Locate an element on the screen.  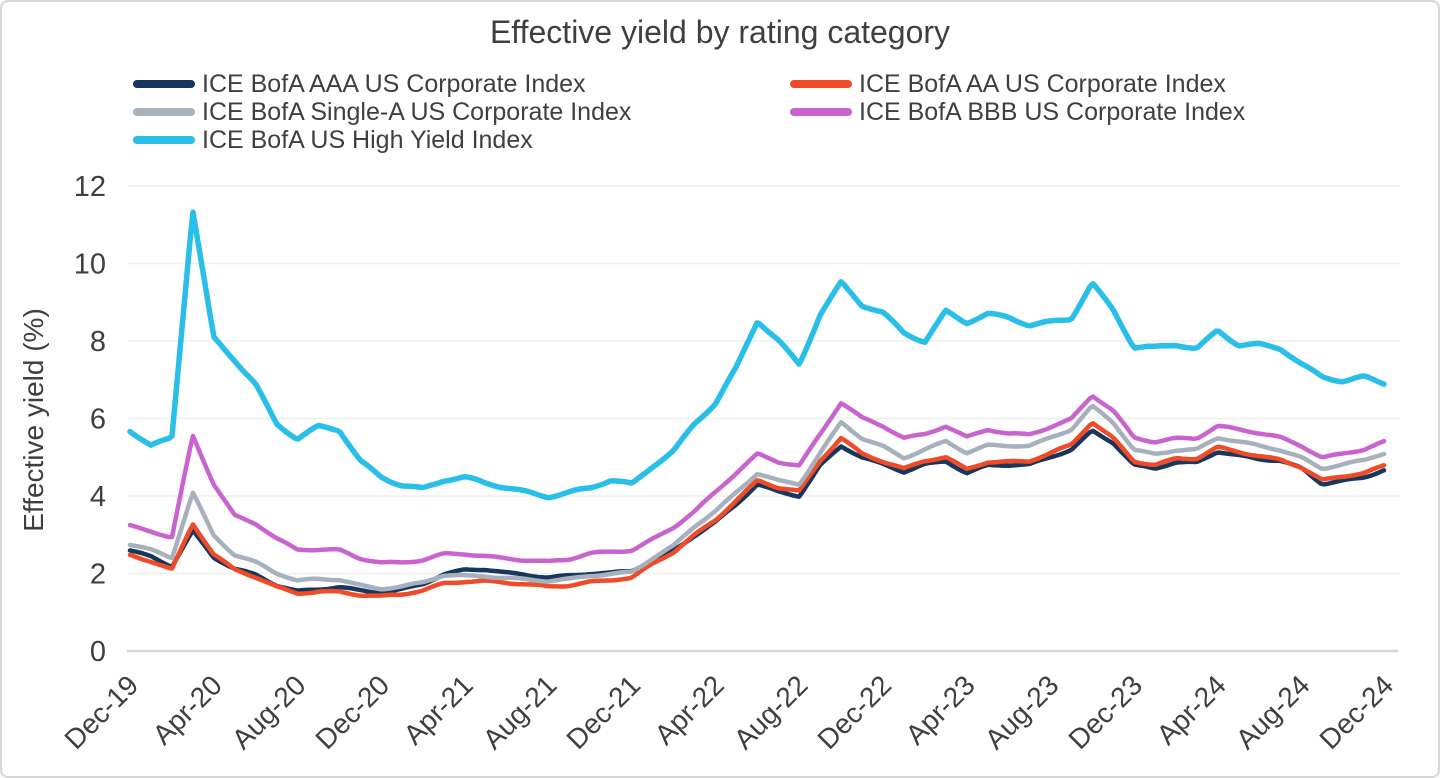
x-tick-label-Dec-21: Dec-21 is located at coordinates (603, 712).